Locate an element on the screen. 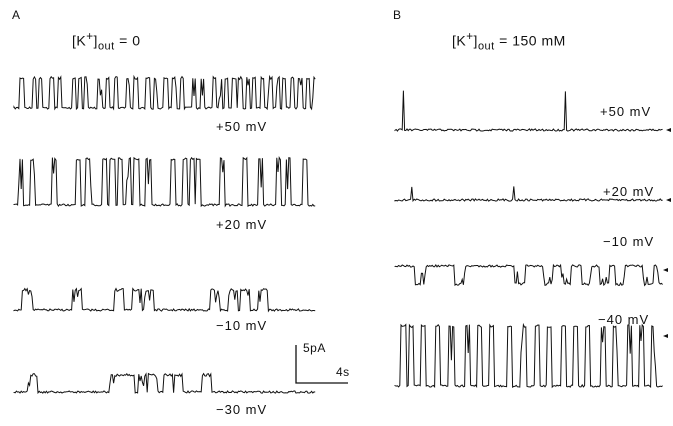 This screenshot has height=426, width=673. trace-b2-label: +20 mV is located at coordinates (629, 191).